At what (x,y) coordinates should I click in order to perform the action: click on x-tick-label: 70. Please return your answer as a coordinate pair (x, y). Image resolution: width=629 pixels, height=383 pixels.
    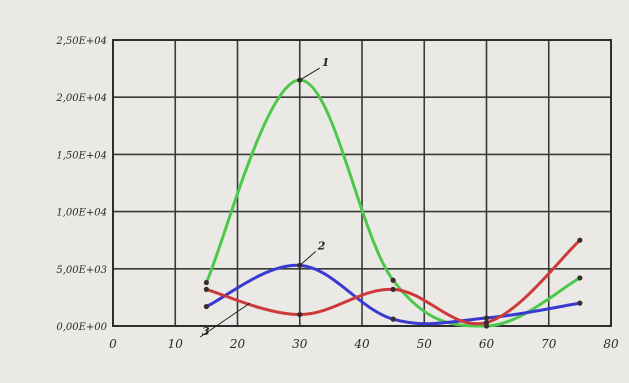
    Looking at the image, I should click on (549, 344).